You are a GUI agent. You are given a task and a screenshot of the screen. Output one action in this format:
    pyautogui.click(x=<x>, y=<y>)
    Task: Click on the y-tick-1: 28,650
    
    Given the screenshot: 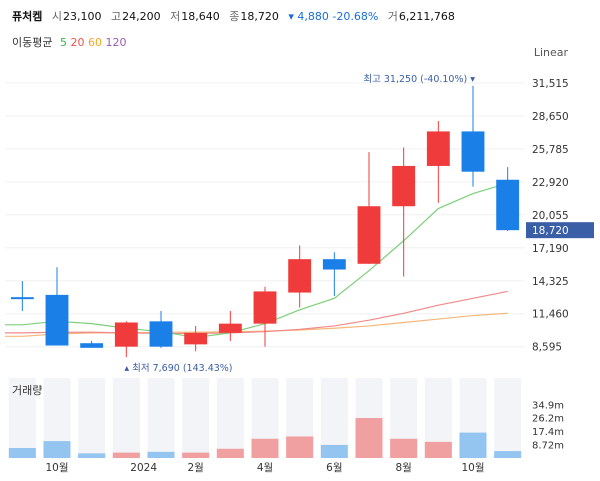 What is the action you would take?
    pyautogui.click(x=550, y=117)
    